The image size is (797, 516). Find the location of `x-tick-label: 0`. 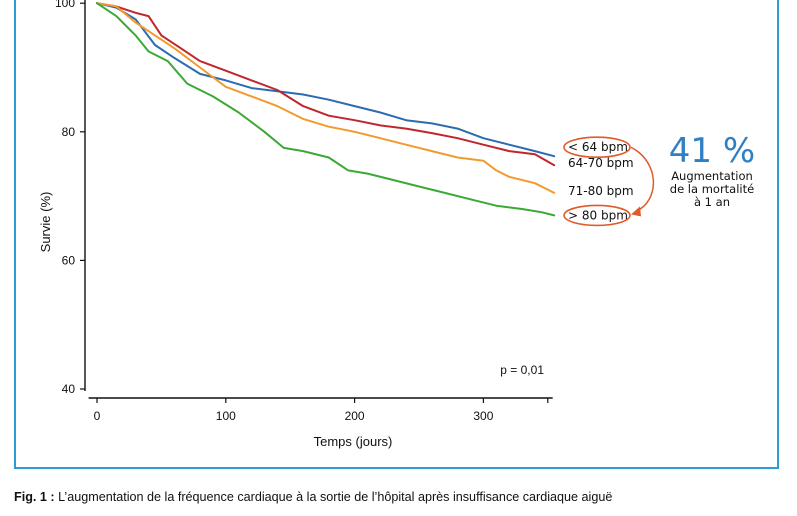

x-tick-label: 0 is located at coordinates (97, 416).